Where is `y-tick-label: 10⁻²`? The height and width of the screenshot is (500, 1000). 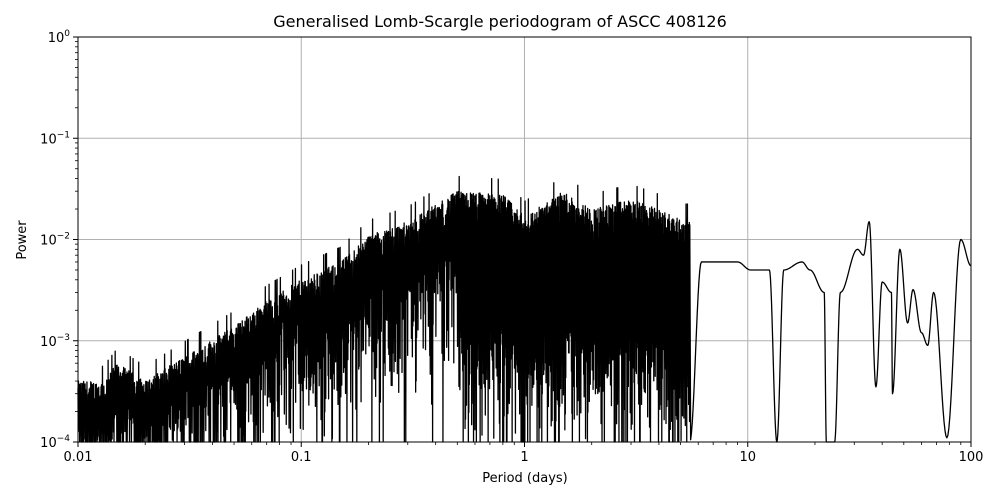
y-tick-label: 10⁻² is located at coordinates (55, 240).